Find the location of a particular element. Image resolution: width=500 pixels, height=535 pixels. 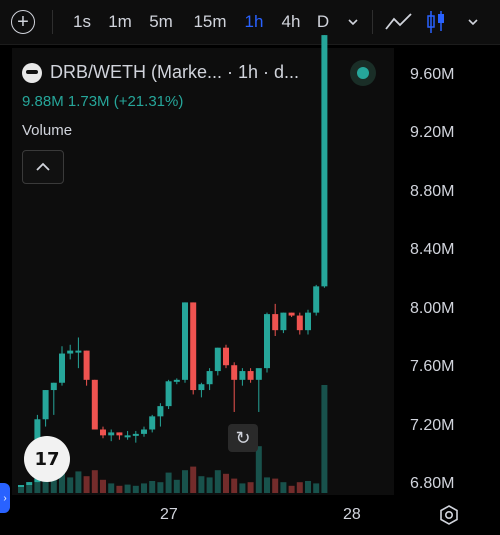

tradingview-logo: 17 is located at coordinates (47, 459).